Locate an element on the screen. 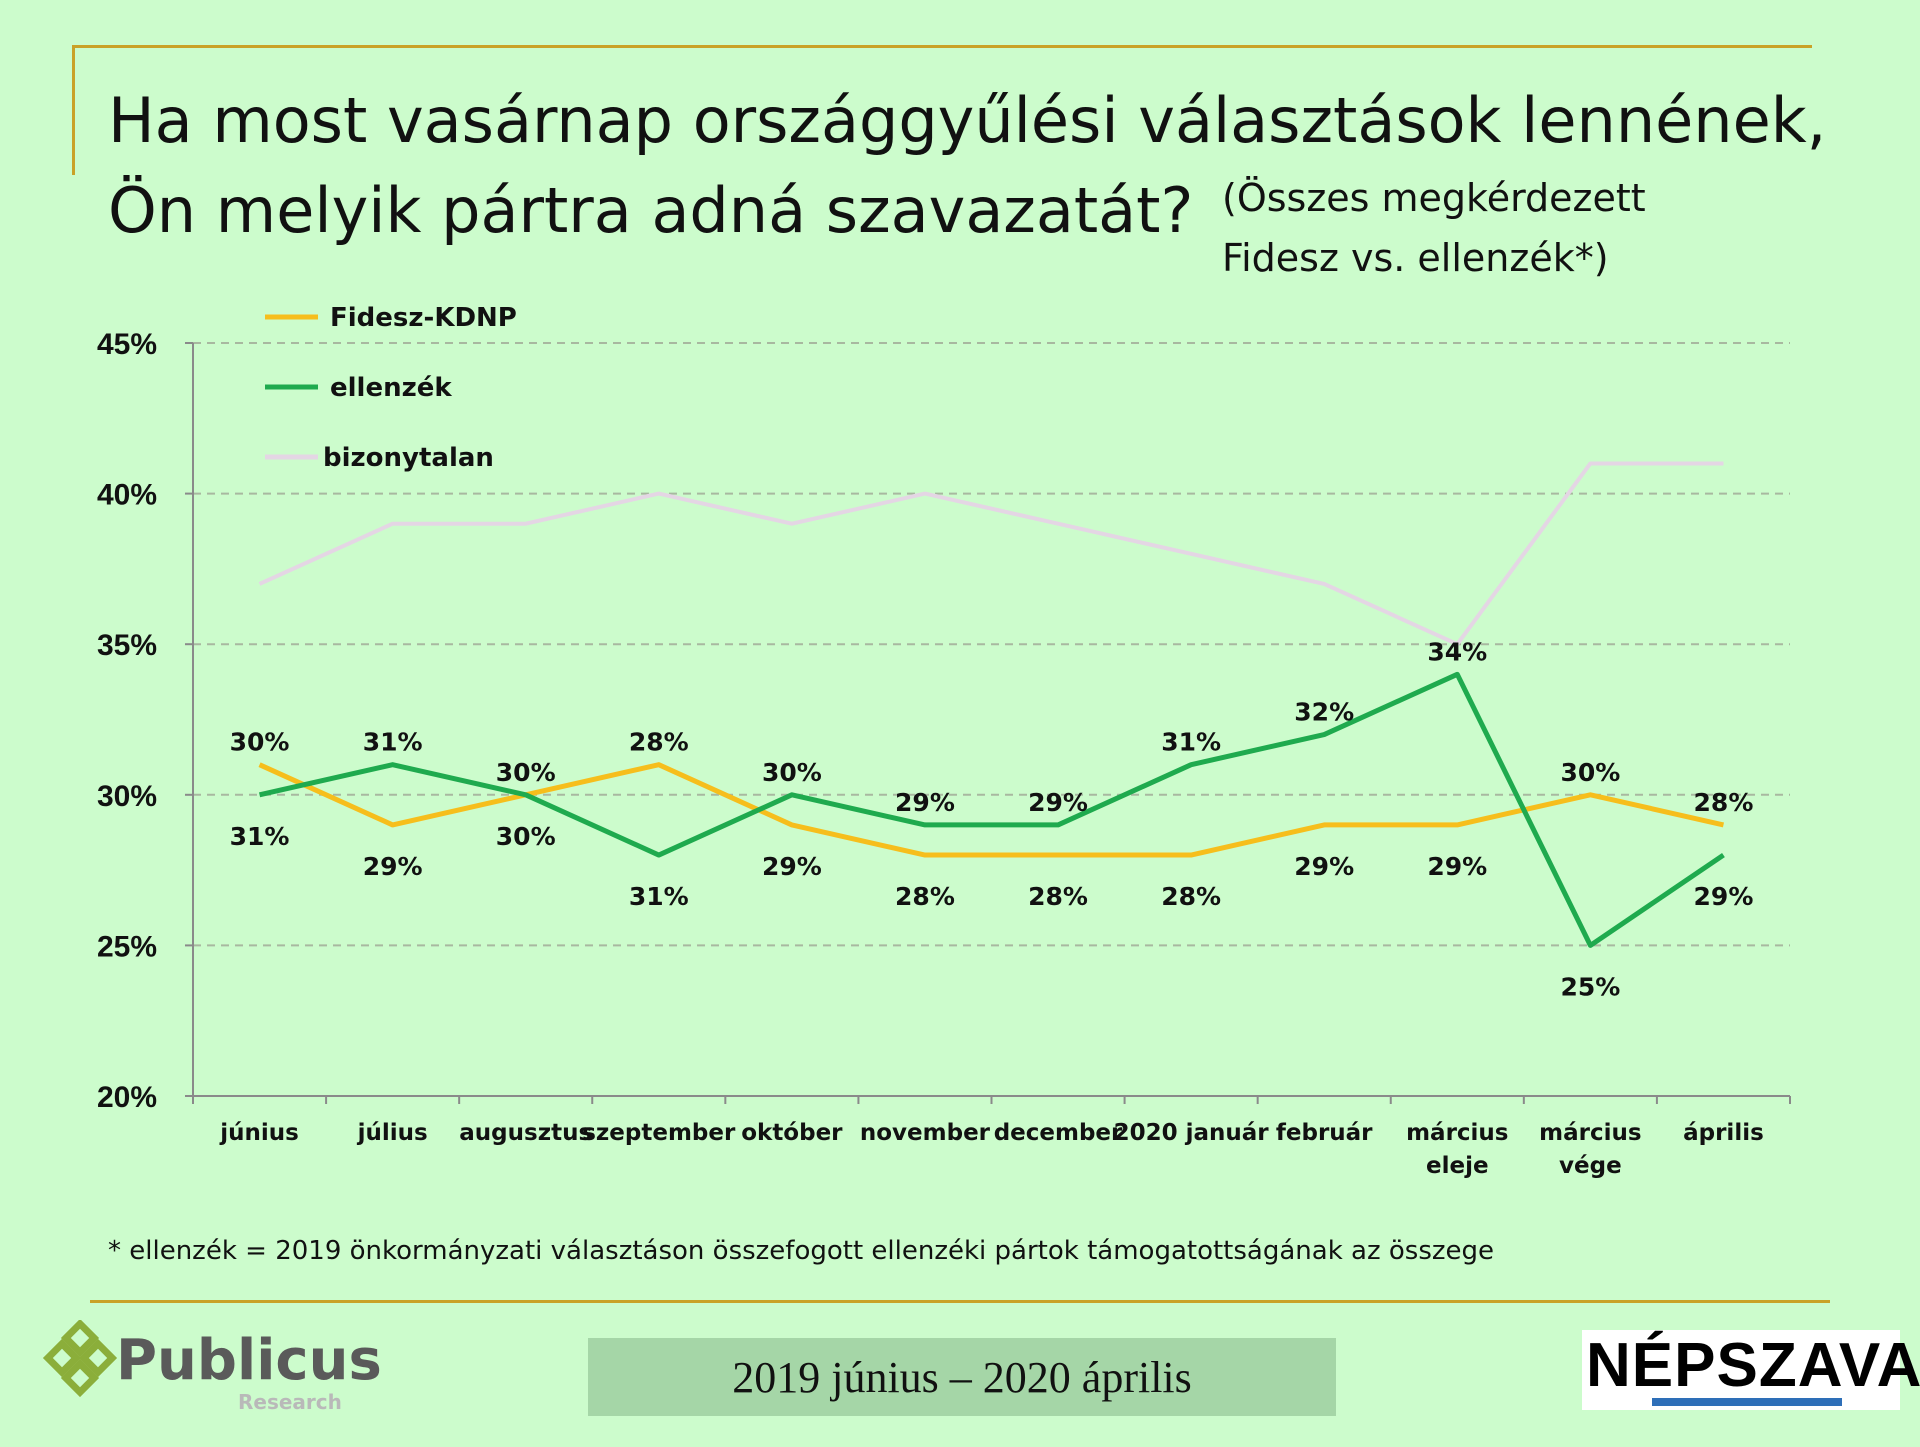 The image size is (1920, 1447). date-range-banner: 2019 június – 2020 április is located at coordinates (962, 1377).